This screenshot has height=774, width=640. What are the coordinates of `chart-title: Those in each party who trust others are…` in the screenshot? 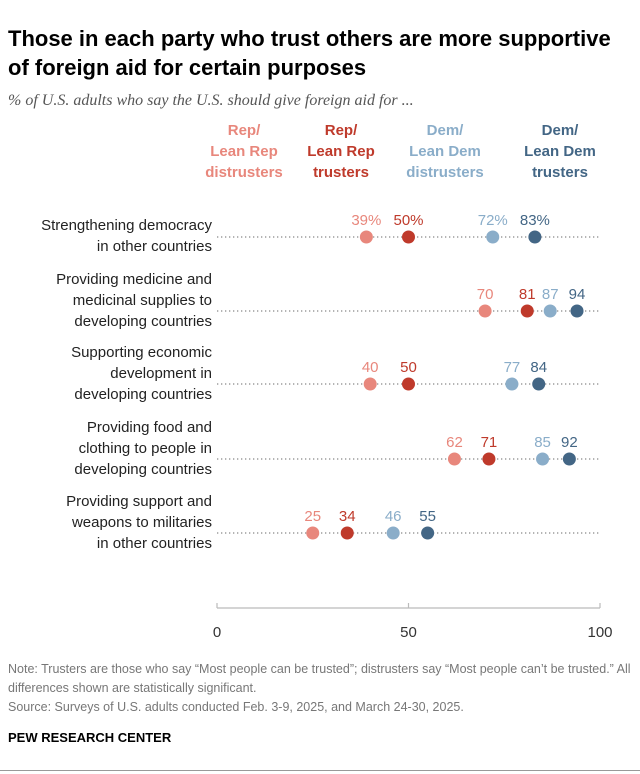 It's located at (309, 53).